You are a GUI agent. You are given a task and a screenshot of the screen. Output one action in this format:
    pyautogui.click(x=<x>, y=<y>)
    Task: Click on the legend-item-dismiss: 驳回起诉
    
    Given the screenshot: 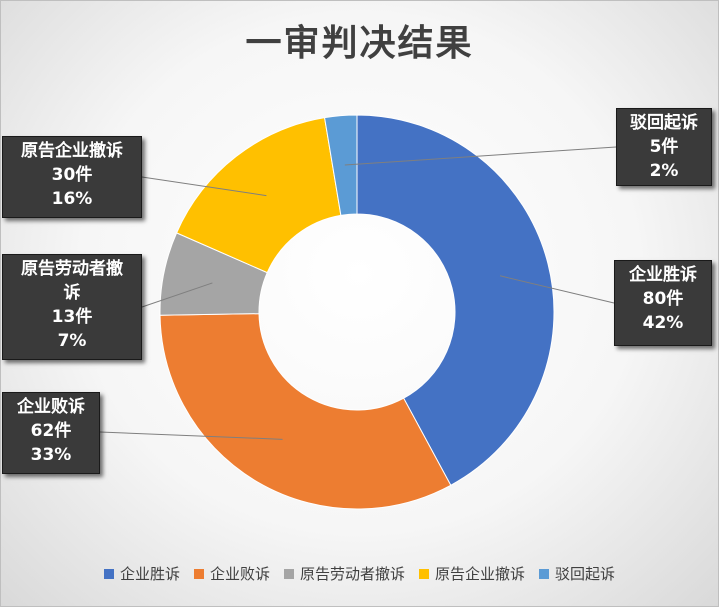 What is the action you would take?
    pyautogui.click(x=577, y=573)
    